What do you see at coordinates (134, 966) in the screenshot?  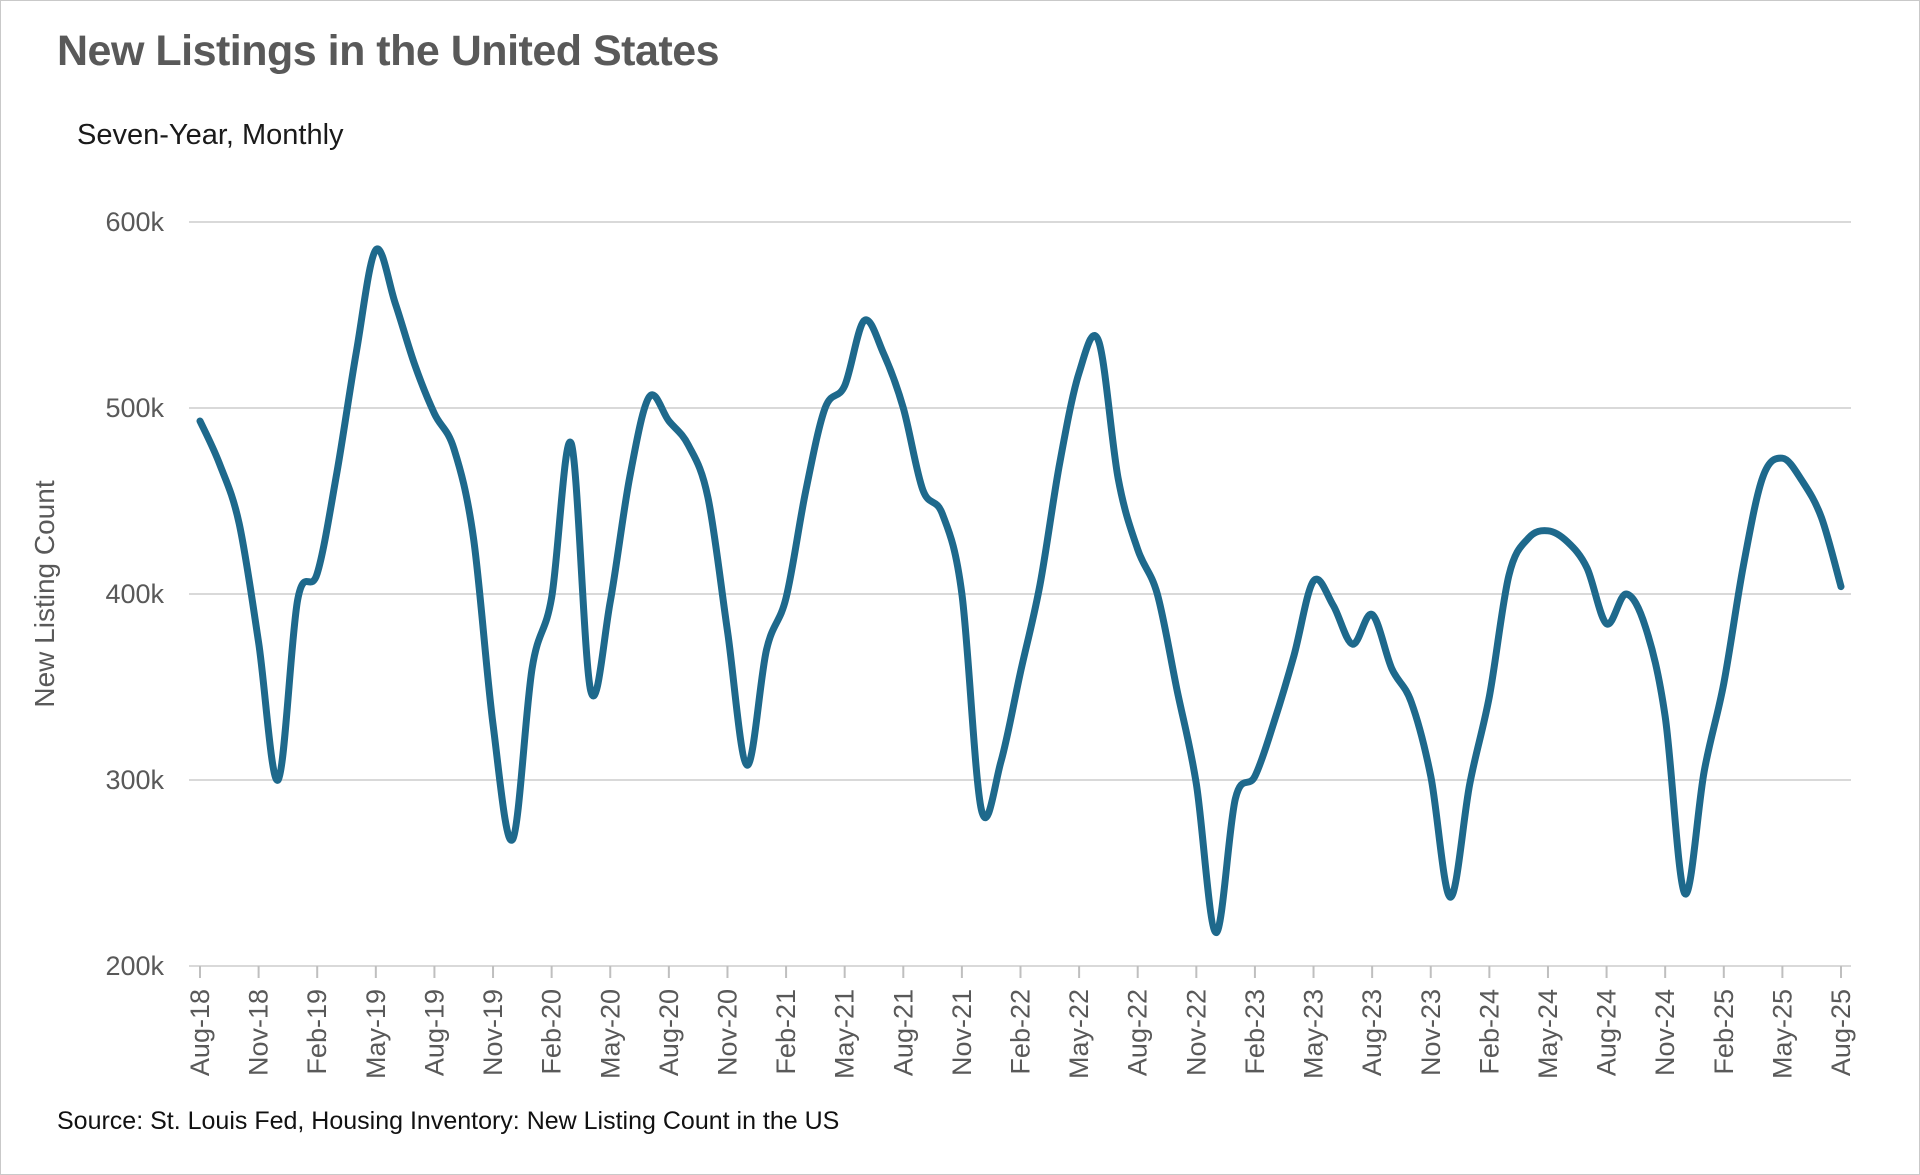 I see `y-tick-label: 200k` at bounding box center [134, 966].